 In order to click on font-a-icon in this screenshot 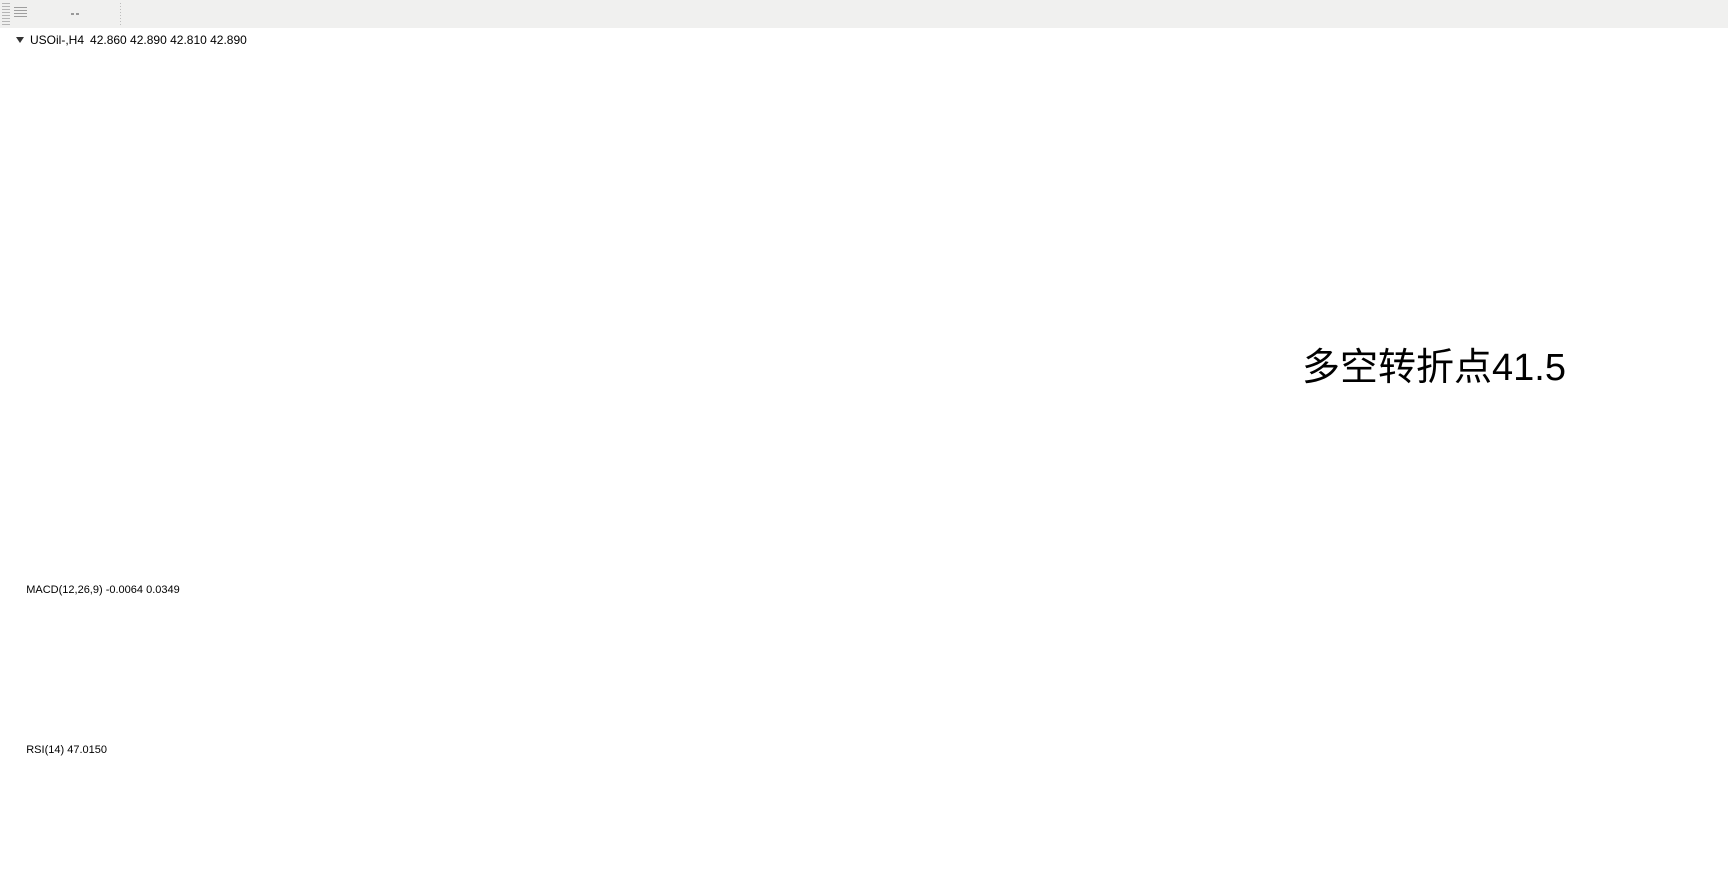, I will do `click(49, 14)`.